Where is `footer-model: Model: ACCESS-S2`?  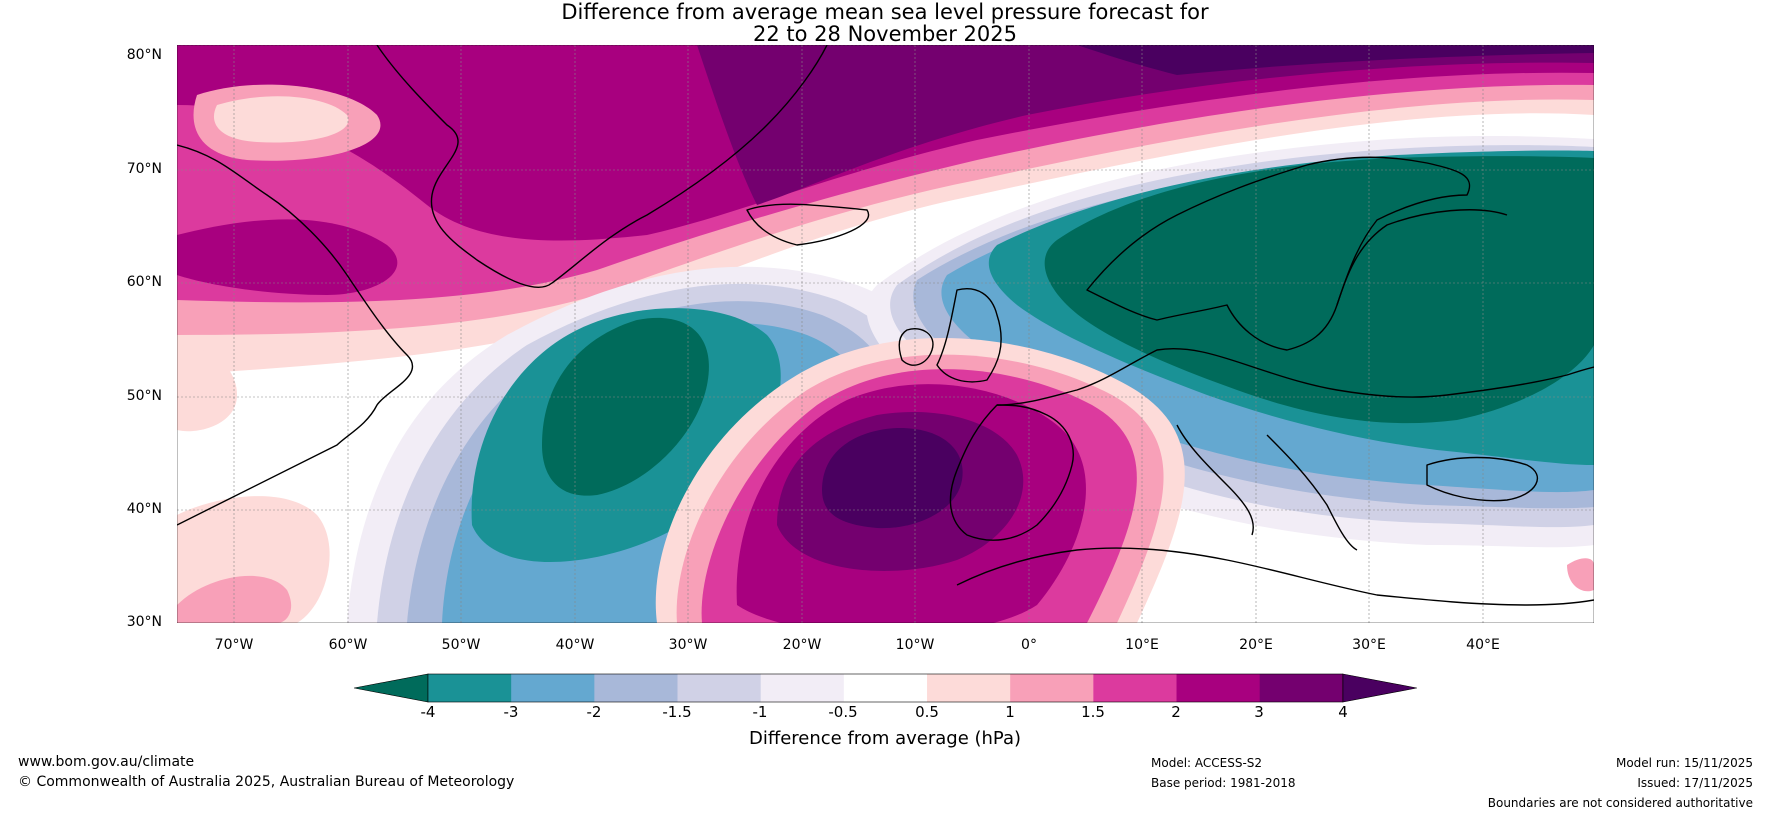 footer-model: Model: ACCESS-S2 is located at coordinates (1207, 763).